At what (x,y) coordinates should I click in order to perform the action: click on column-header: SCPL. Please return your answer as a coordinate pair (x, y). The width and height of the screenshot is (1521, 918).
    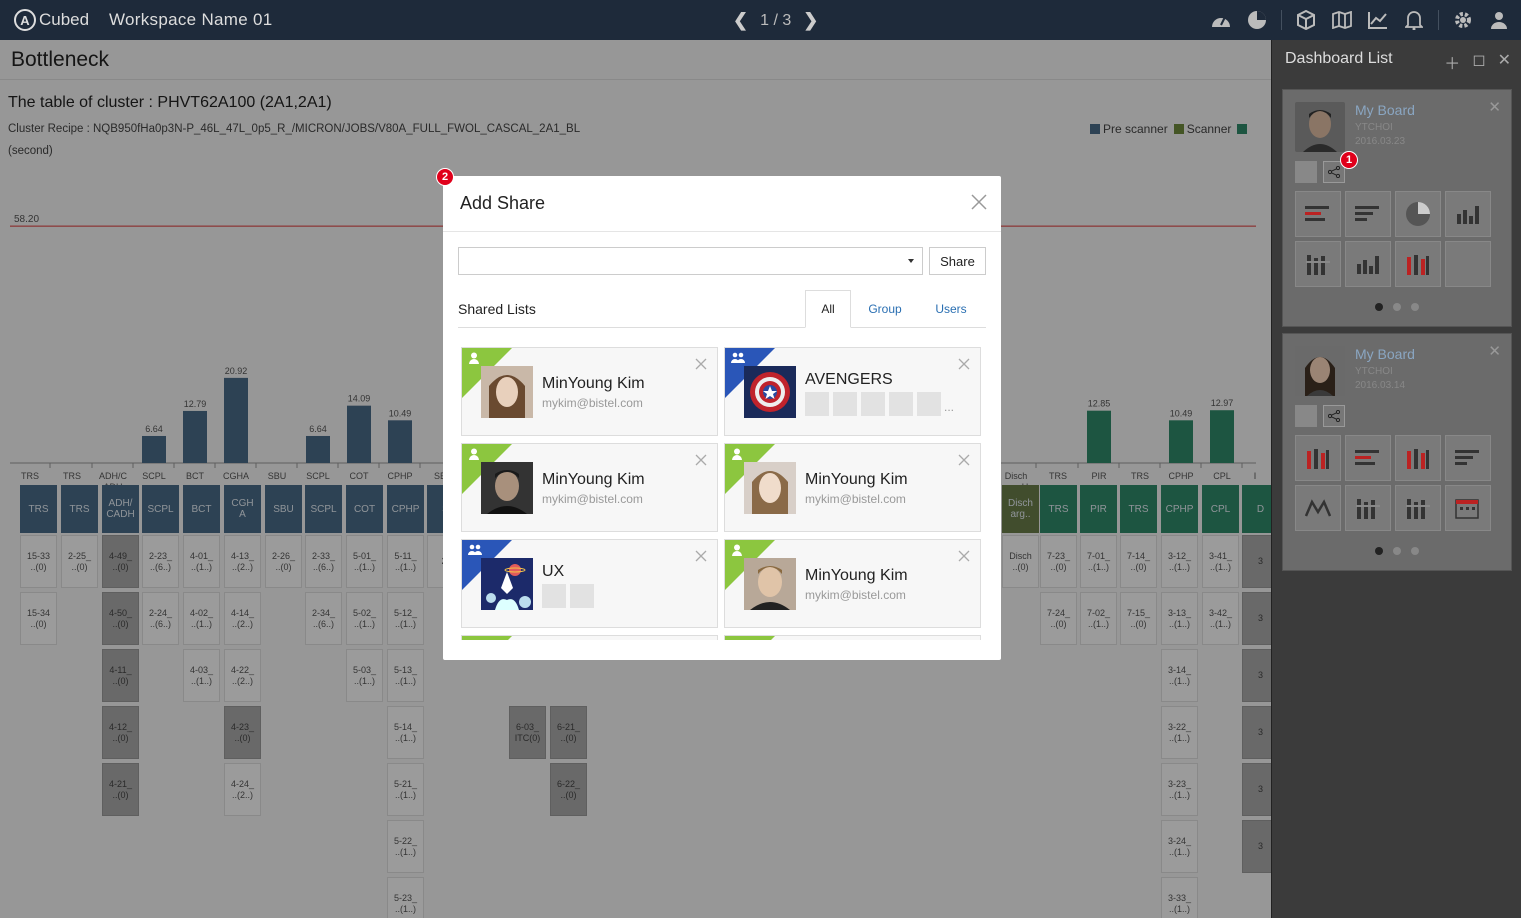
    Looking at the image, I should click on (160, 509).